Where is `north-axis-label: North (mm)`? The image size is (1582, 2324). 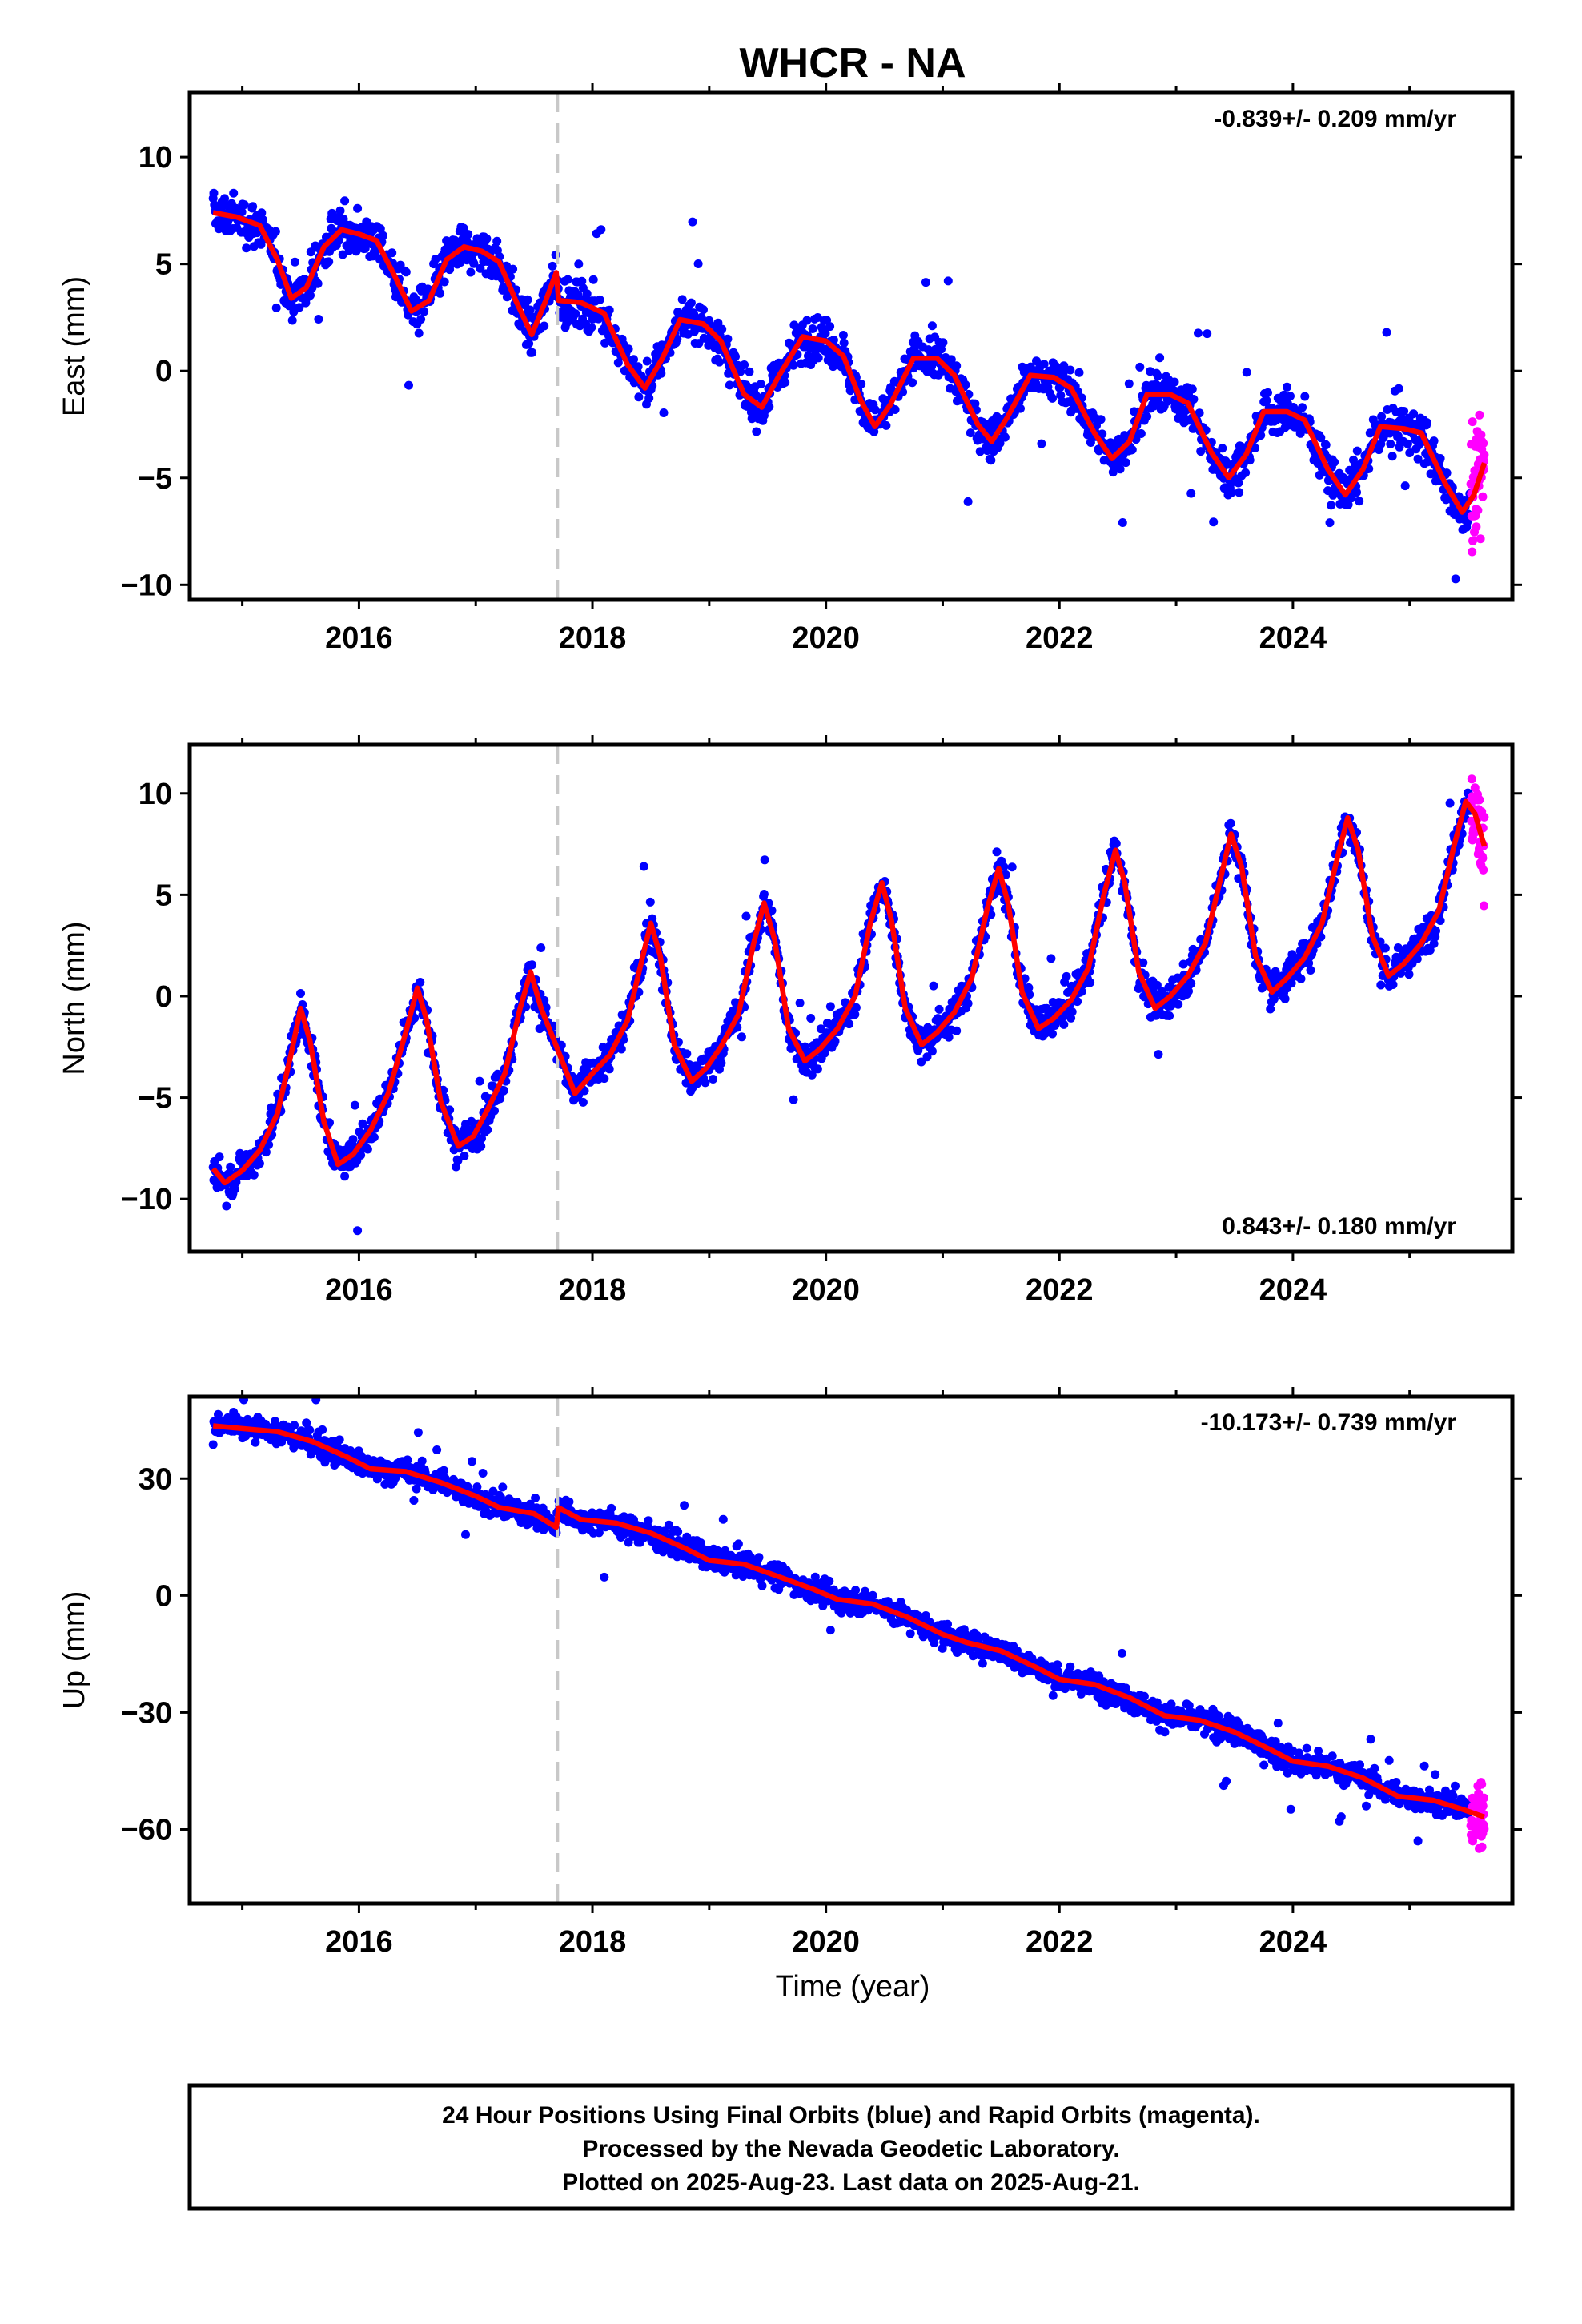 north-axis-label: North (mm) is located at coordinates (74, 998).